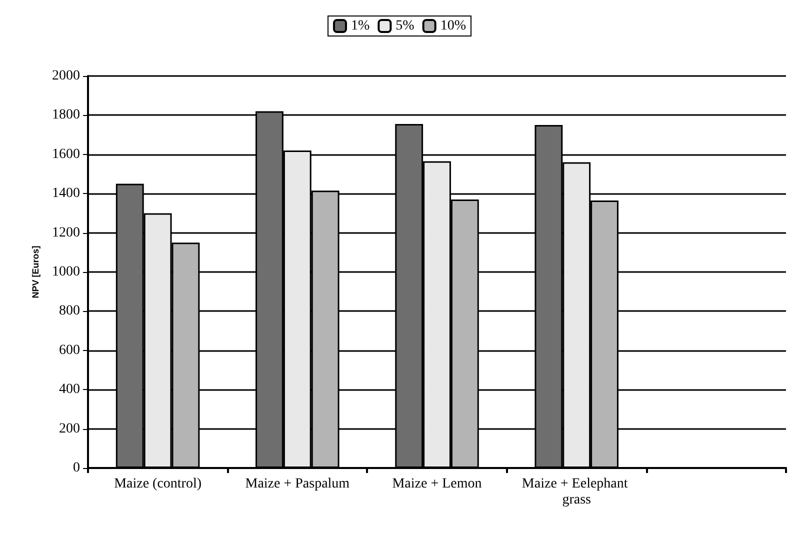 This screenshot has width=799, height=536. I want to click on x-tick-label: Maize + Eelephant grass, so click(577, 492).